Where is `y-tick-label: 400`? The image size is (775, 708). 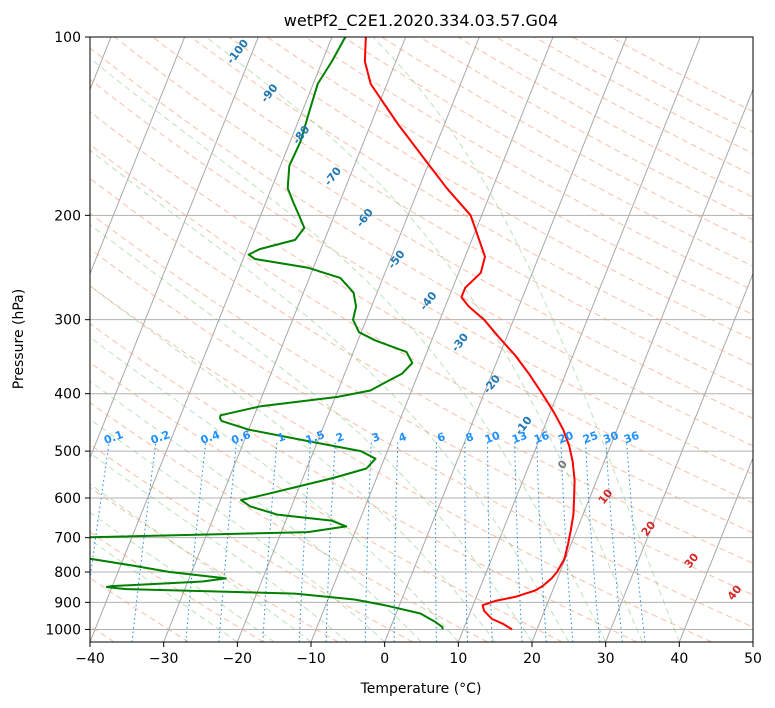 y-tick-label: 400 is located at coordinates (67, 395).